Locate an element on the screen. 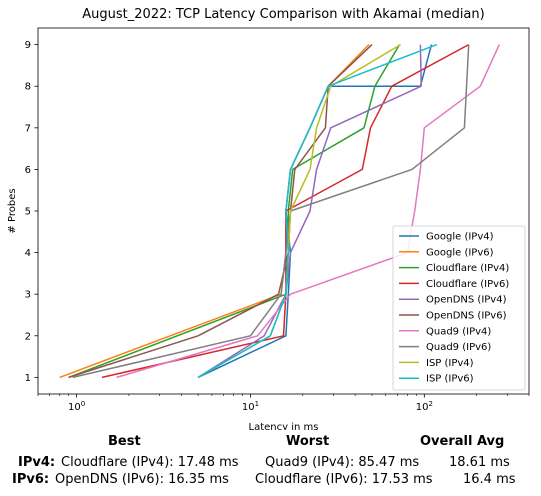 This screenshot has height=496, width=541. legend-label-10: ISP (IPv6) is located at coordinates (450, 379).